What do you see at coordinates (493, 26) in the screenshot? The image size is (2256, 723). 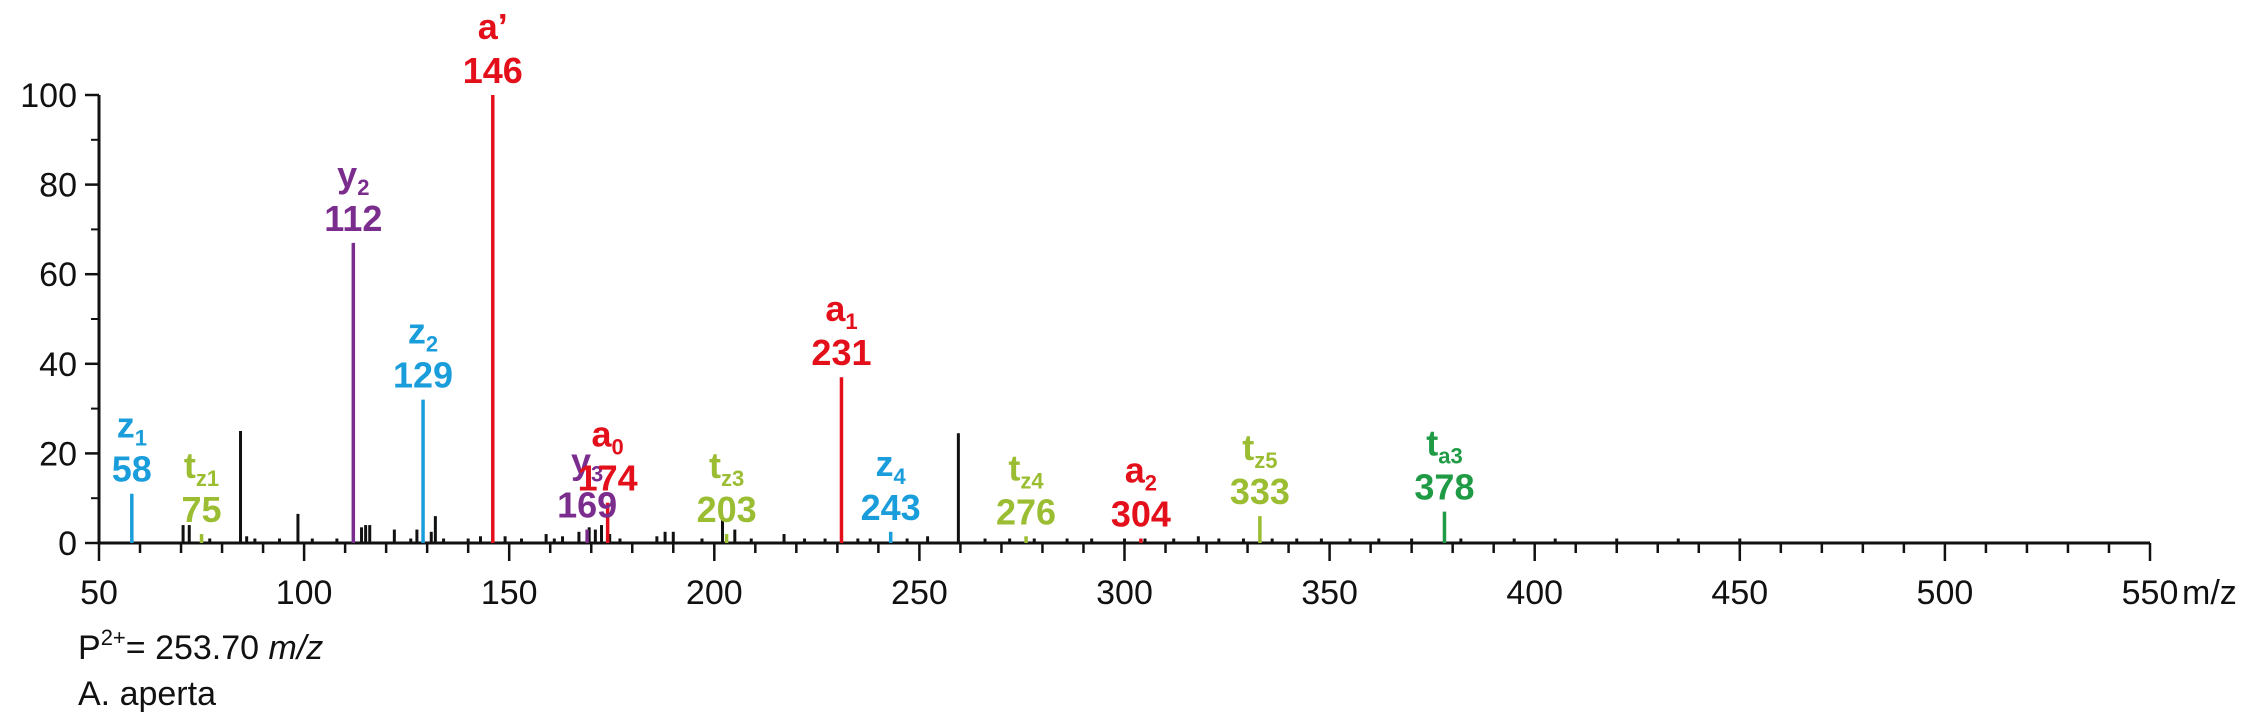 I see `fragment-ion-label: a’` at bounding box center [493, 26].